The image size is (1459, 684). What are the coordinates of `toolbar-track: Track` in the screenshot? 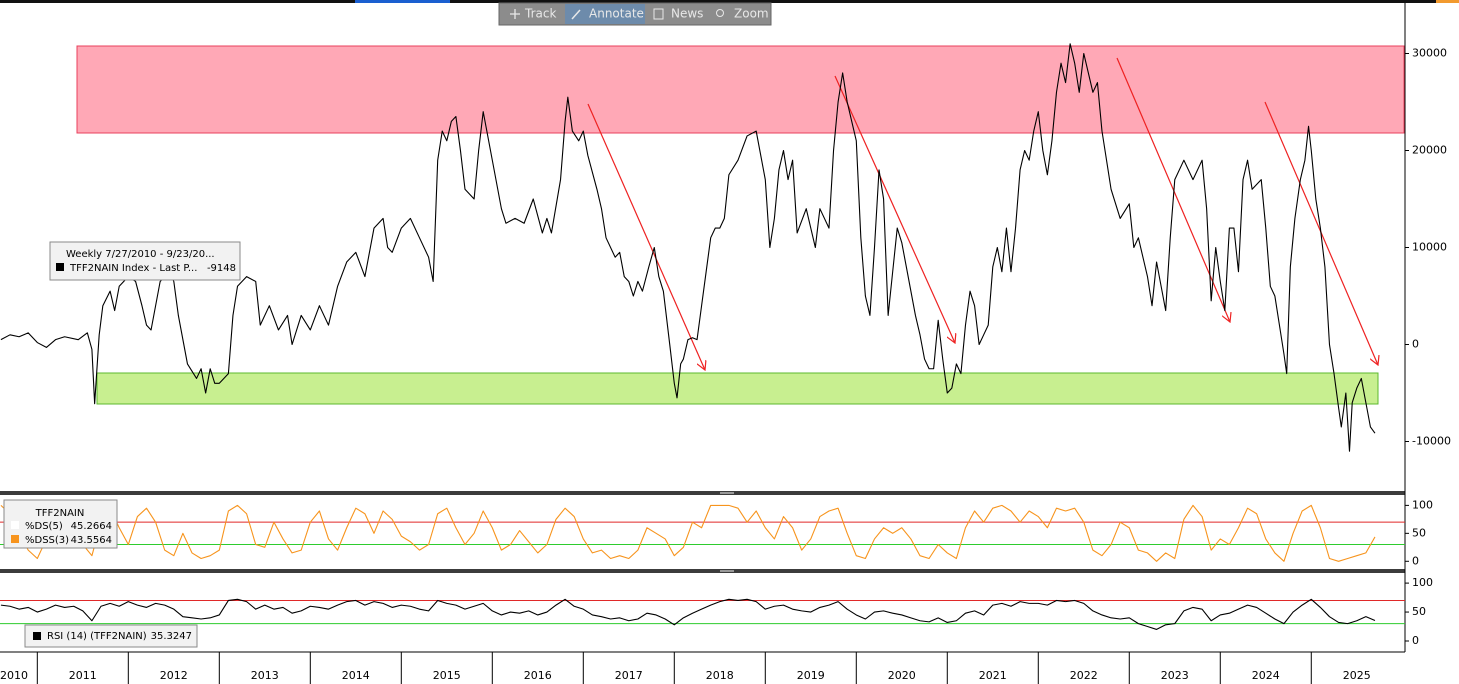 It's located at (533, 14).